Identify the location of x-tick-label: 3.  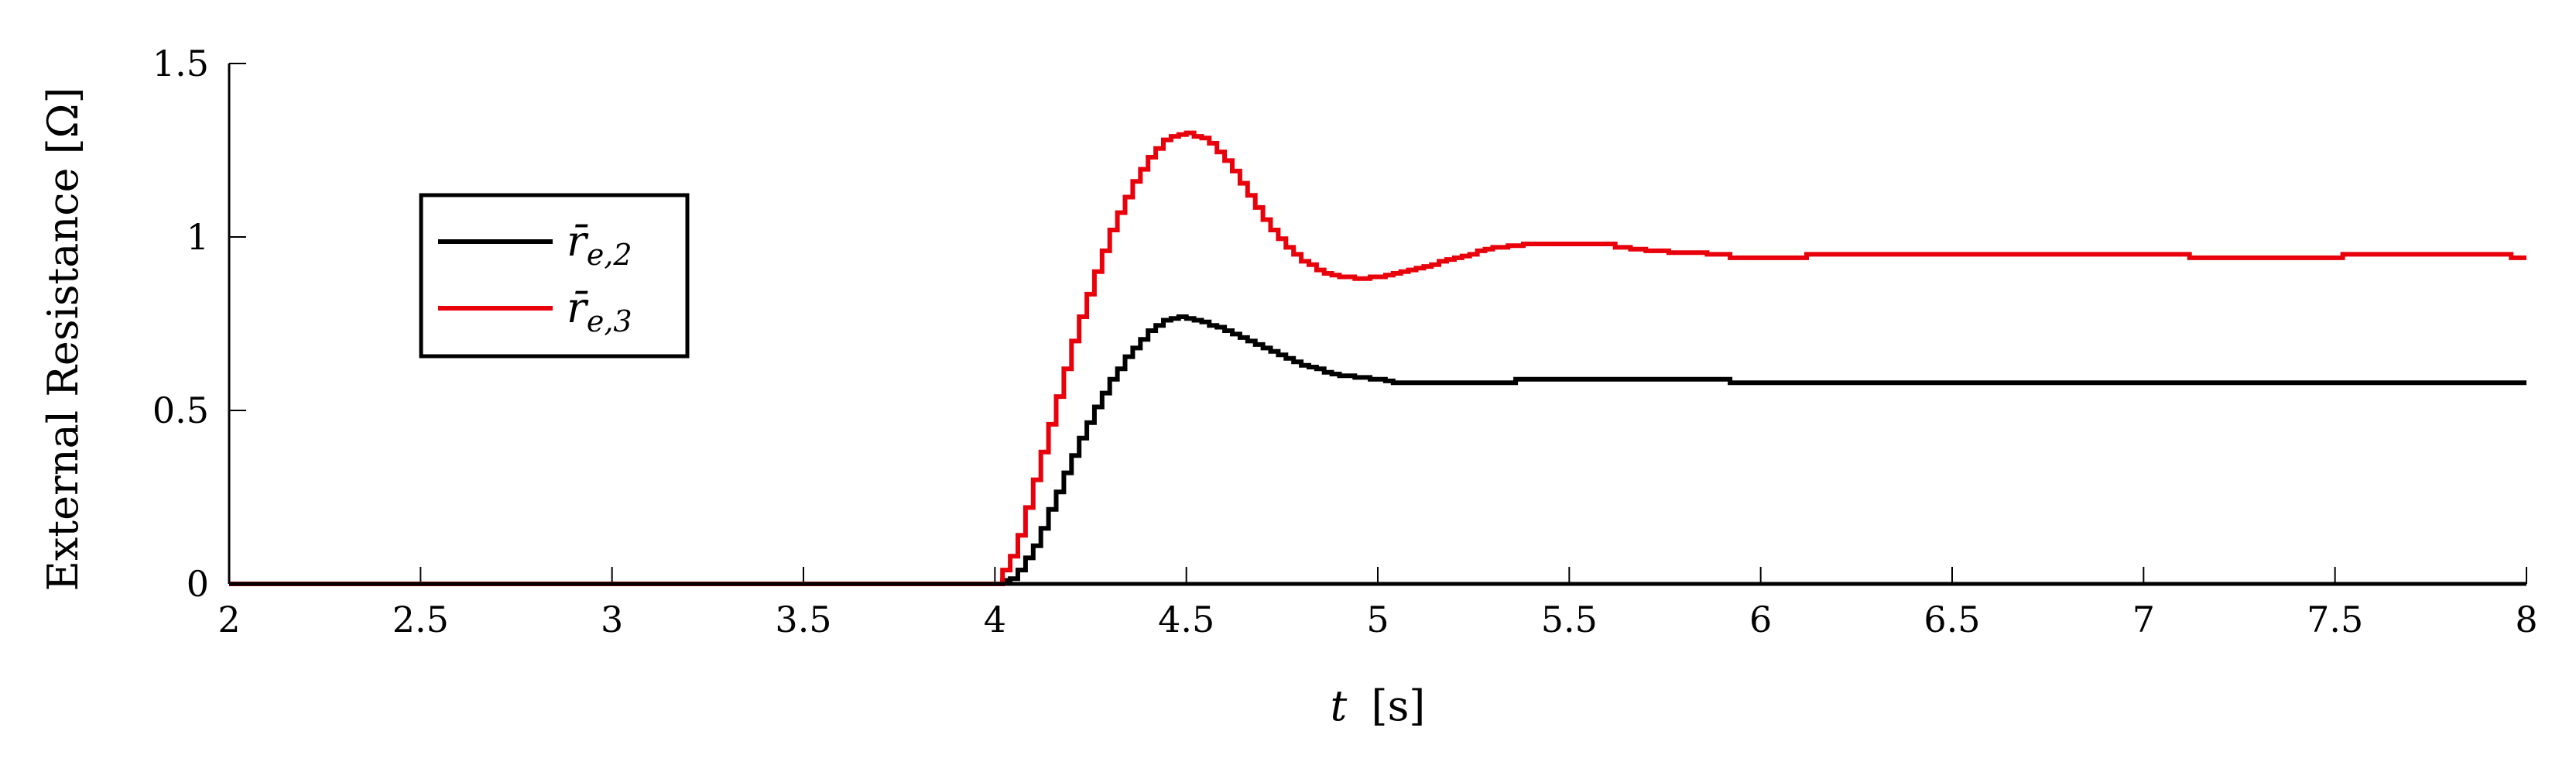
(612, 619).